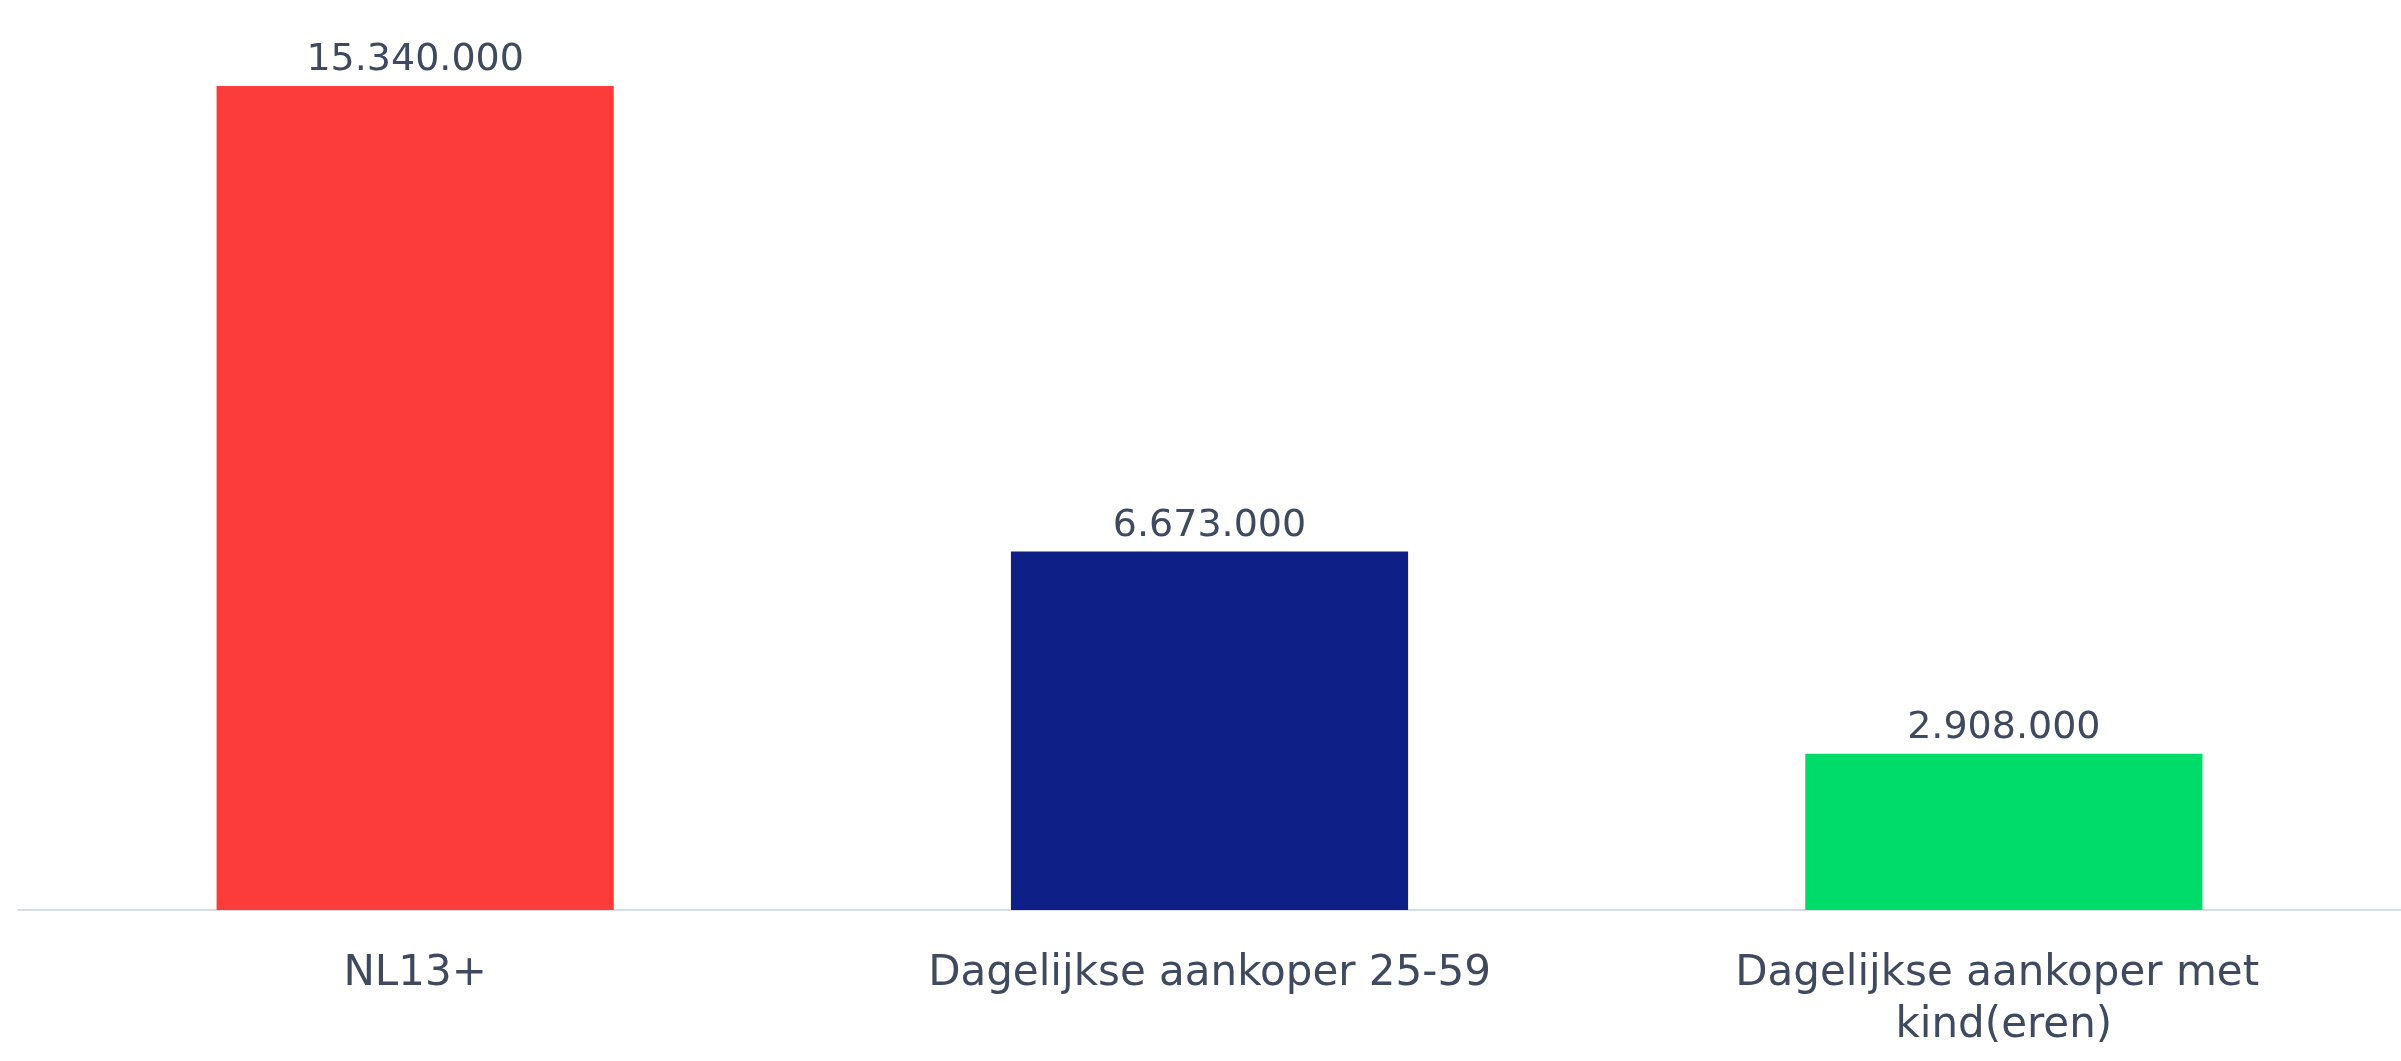 This screenshot has height=1061, width=2401. Describe the element at coordinates (1209, 522) in the screenshot. I see `data-label: 6.673.000` at that location.